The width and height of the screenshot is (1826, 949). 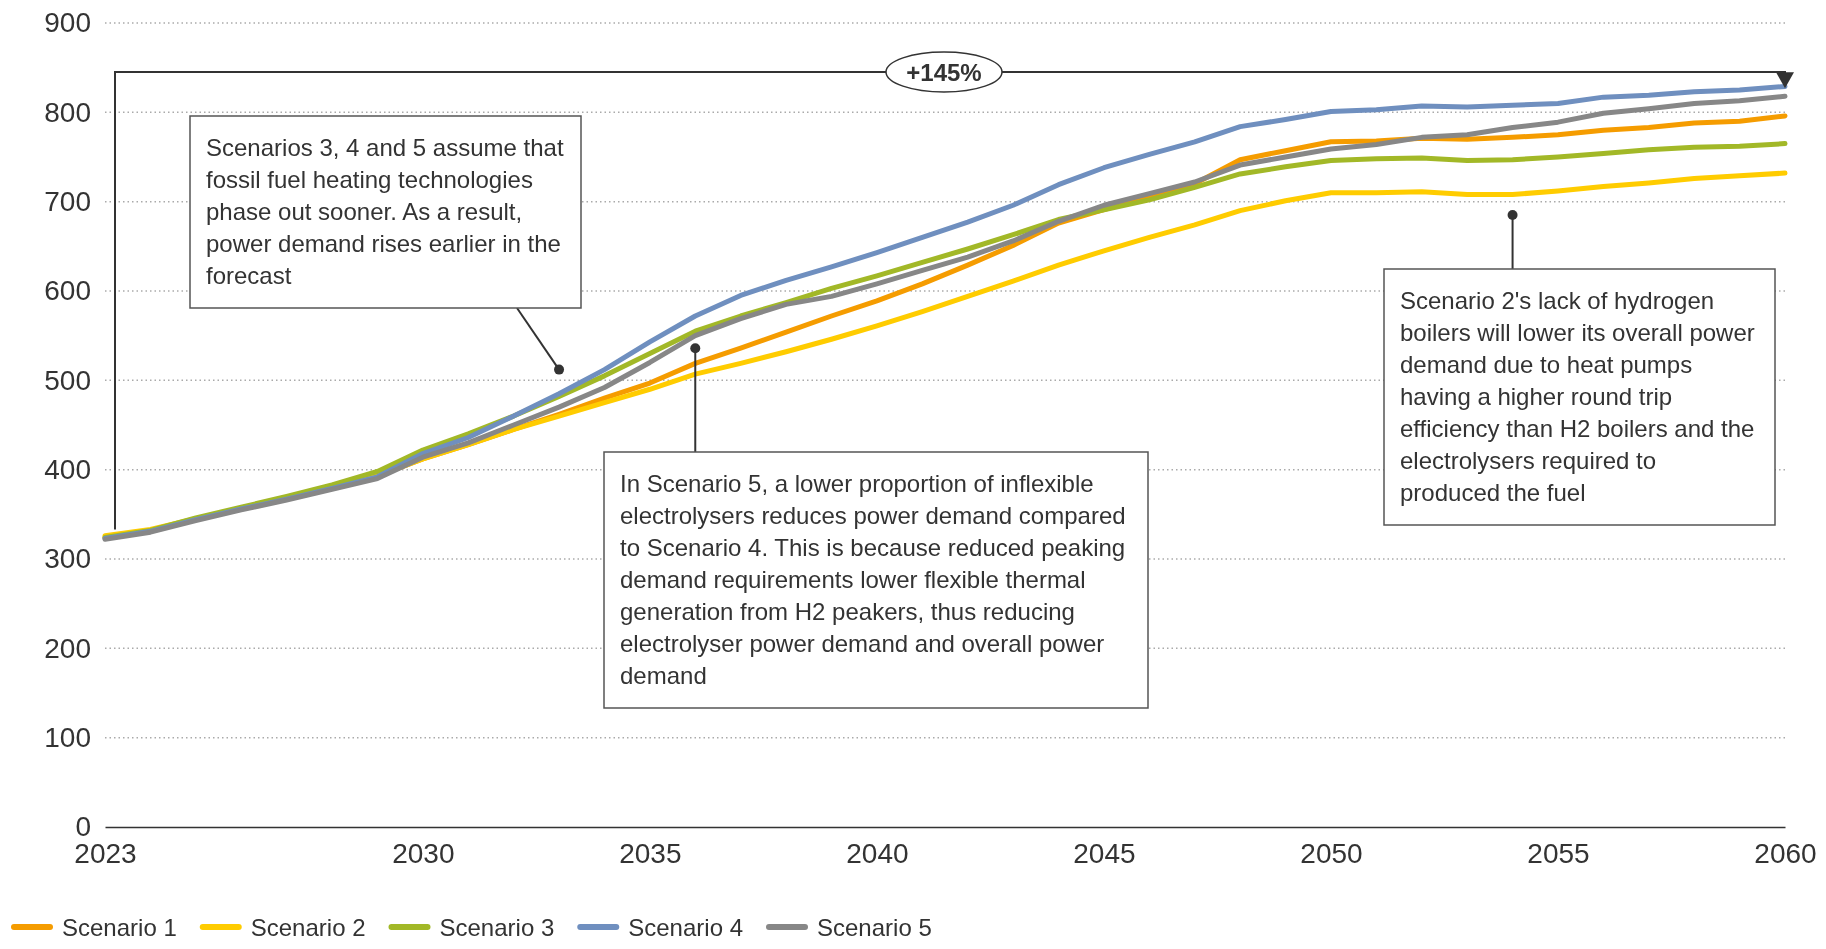 What do you see at coordinates (67, 738) in the screenshot?
I see `y-tick-label: 100` at bounding box center [67, 738].